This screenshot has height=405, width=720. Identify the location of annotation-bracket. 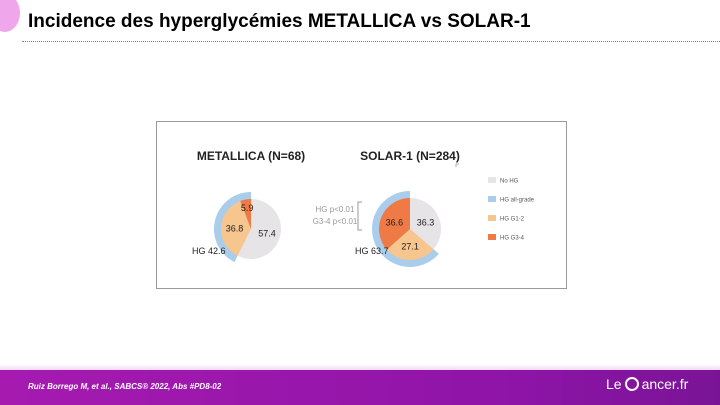
(360, 216).